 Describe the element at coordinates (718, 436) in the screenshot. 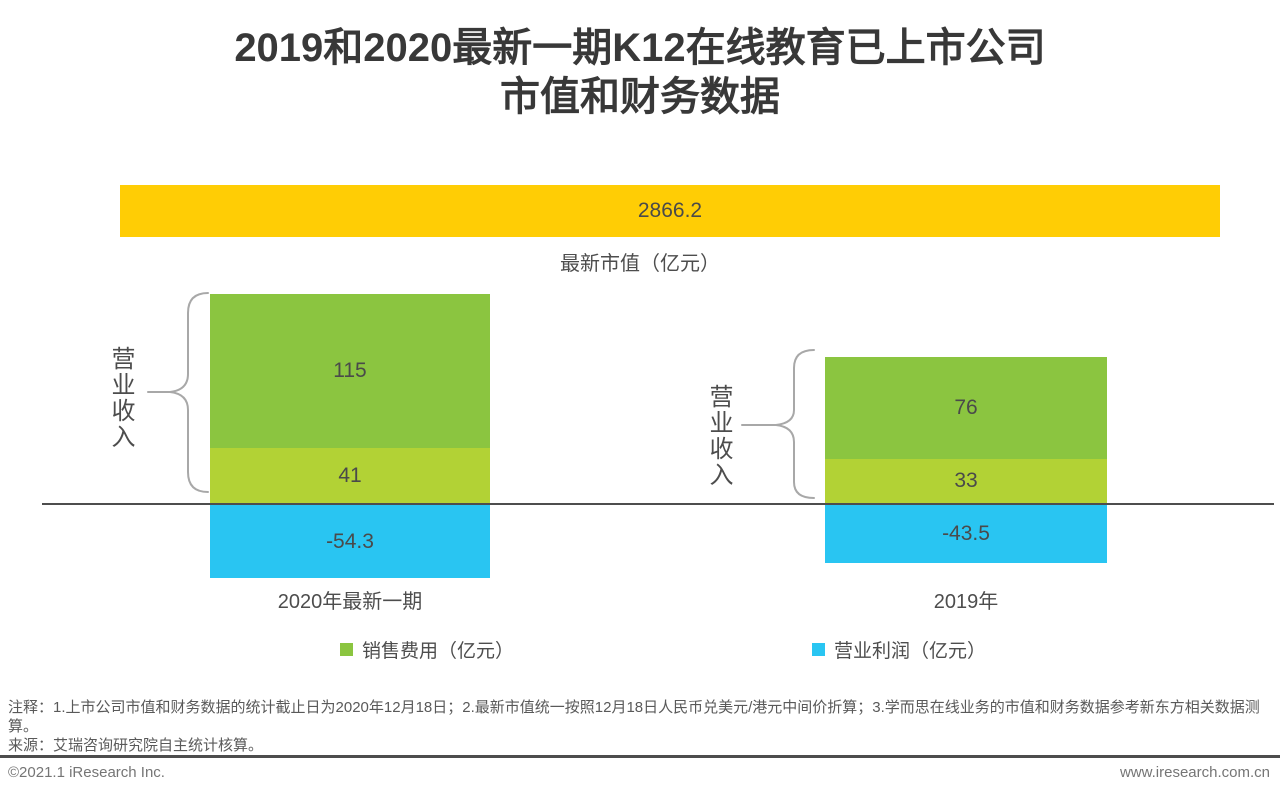

I see `revenue-bracket-label-right: 营业收入` at that location.